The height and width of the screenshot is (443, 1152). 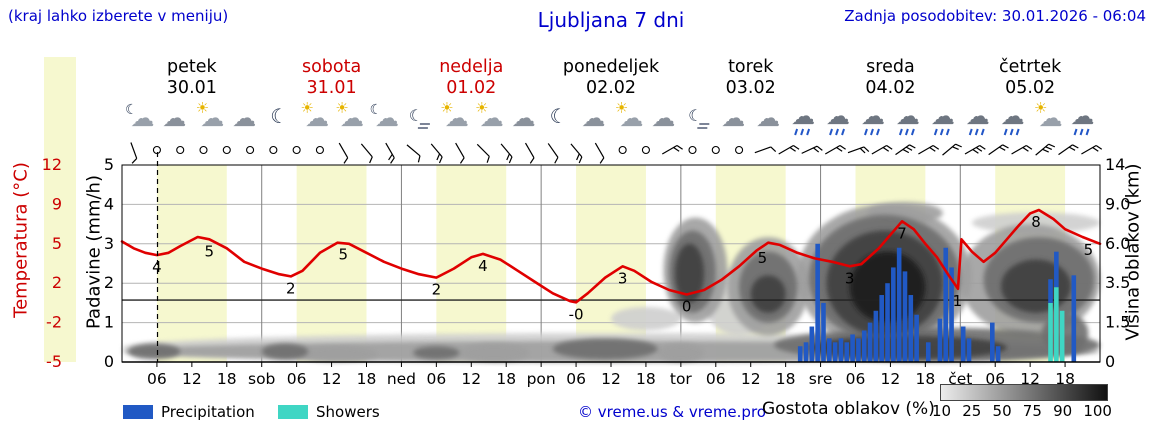 What do you see at coordinates (751, 67) in the screenshot?
I see `svg-text: torek` at bounding box center [751, 67].